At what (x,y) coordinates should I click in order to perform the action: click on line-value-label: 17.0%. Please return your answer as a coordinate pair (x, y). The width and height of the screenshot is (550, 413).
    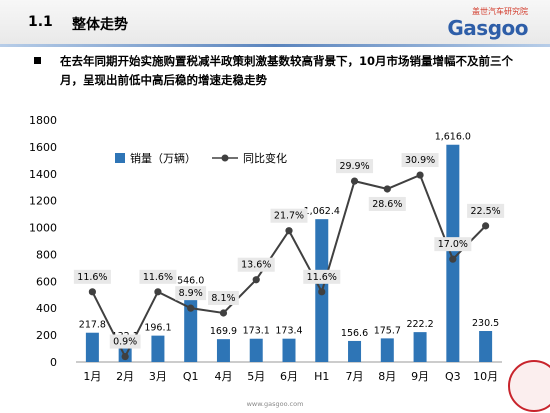
    Looking at the image, I should click on (453, 244).